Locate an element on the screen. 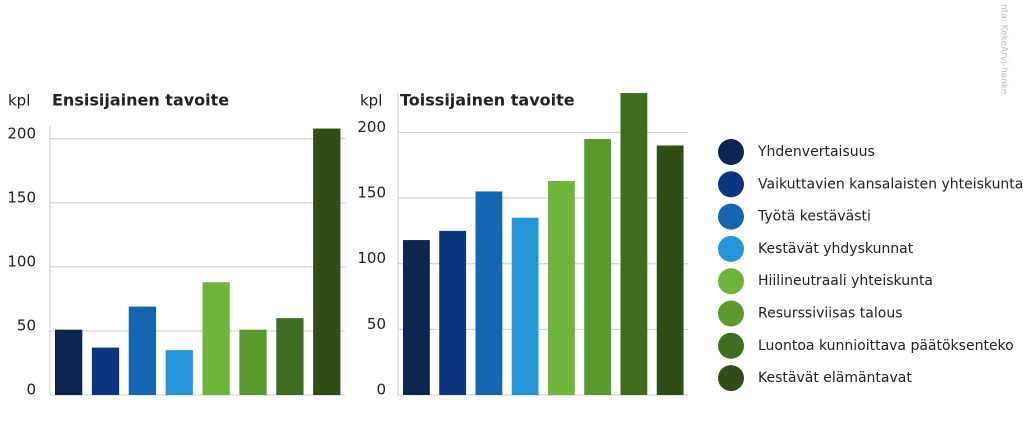  source: nta: KekeArvi-hanke is located at coordinates (1004, 49).